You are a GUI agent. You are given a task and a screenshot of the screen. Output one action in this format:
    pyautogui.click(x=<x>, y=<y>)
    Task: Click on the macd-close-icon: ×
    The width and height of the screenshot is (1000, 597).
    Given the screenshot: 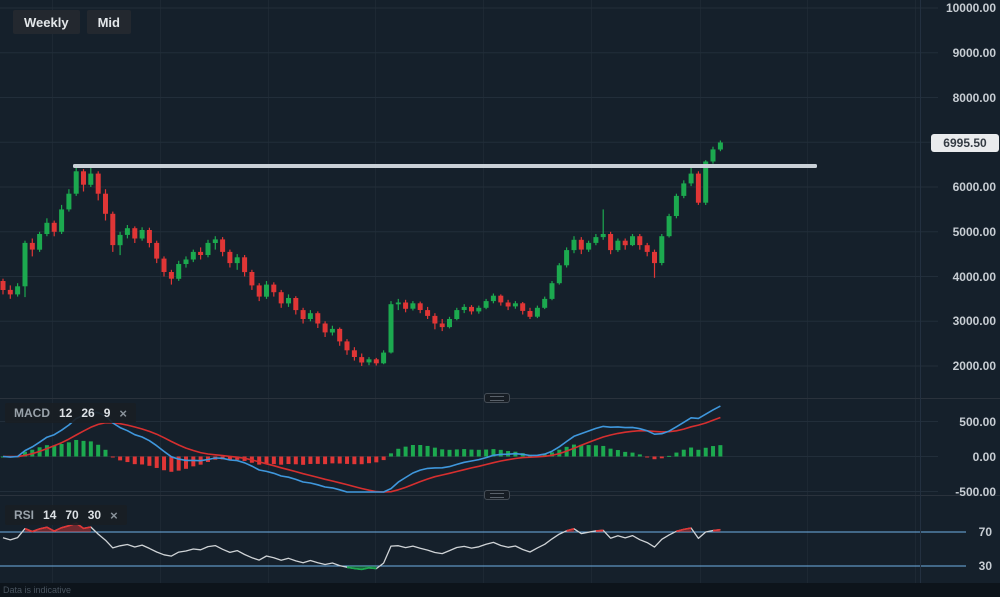 What is the action you would take?
    pyautogui.click(x=123, y=413)
    